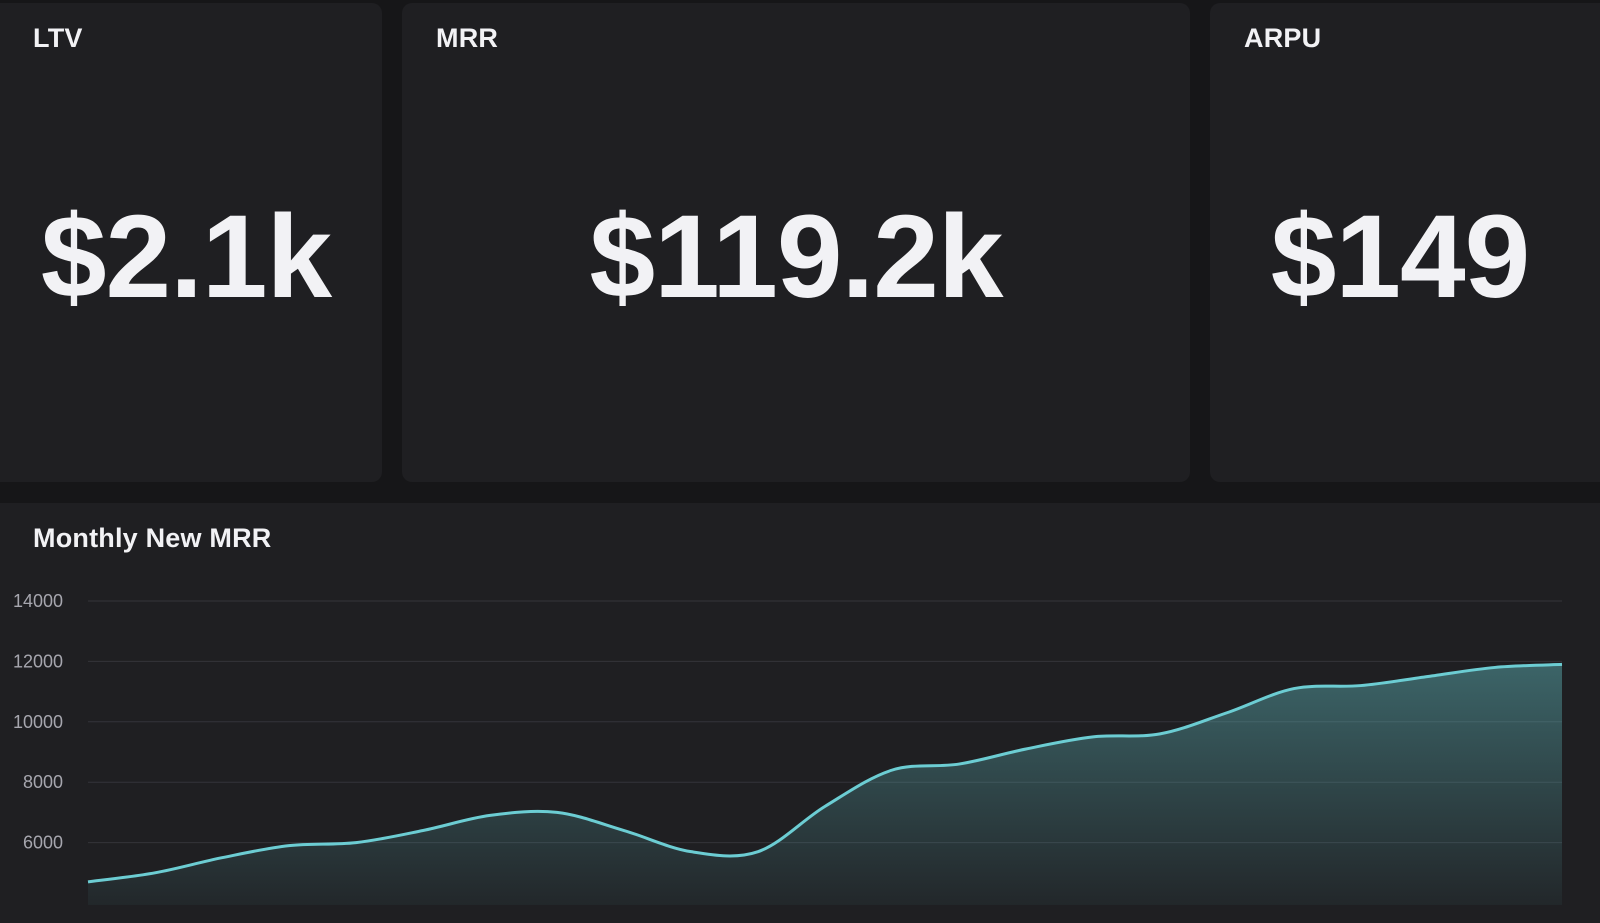  I want to click on ltv-value: $2.1k, so click(191, 257).